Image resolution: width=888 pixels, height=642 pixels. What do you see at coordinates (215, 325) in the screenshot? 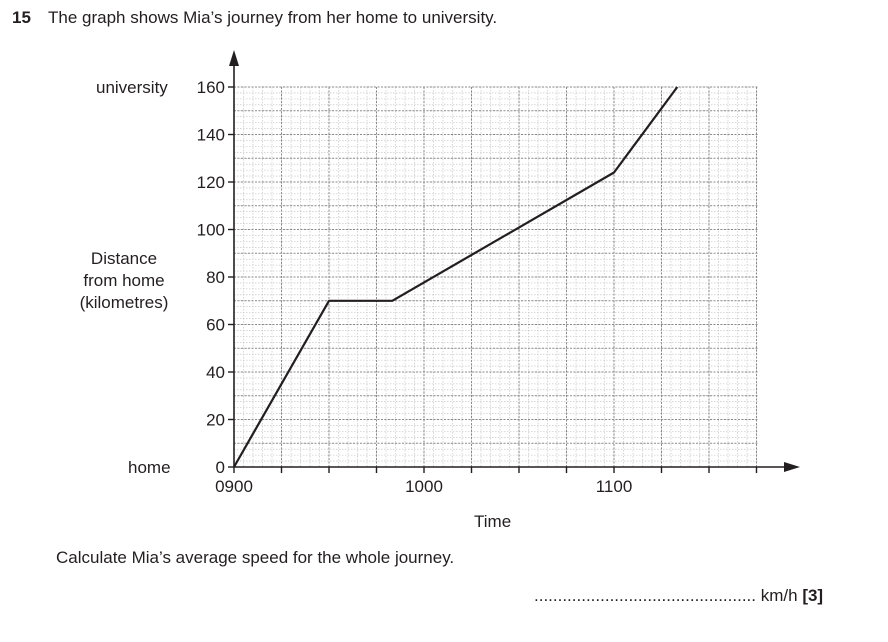
I see `y-tick-label: 60` at bounding box center [215, 325].